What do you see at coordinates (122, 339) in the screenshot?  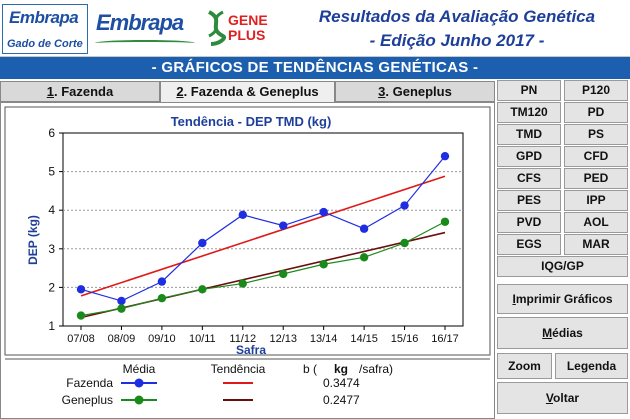 I see `x-tick-label: 08/09` at bounding box center [122, 339].